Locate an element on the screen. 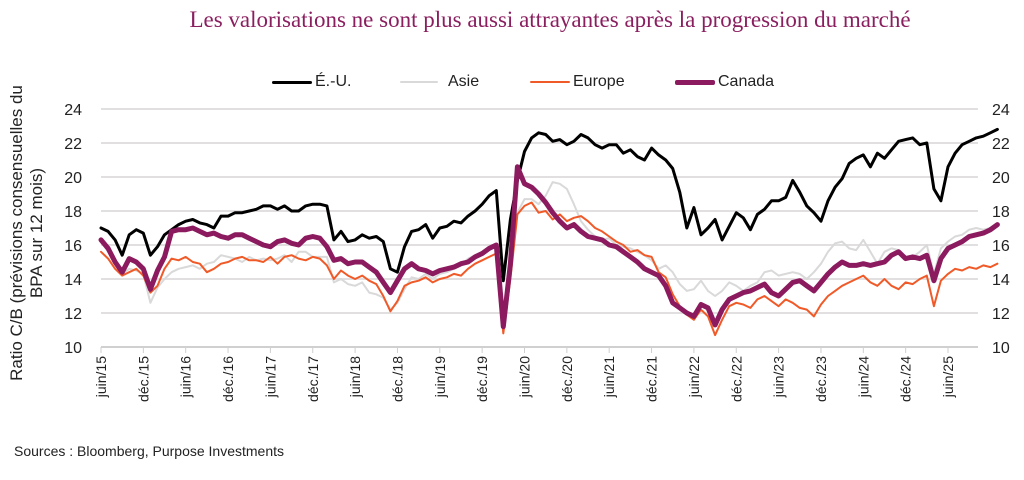  x-tick-label: déc./16 is located at coordinates (228, 379).